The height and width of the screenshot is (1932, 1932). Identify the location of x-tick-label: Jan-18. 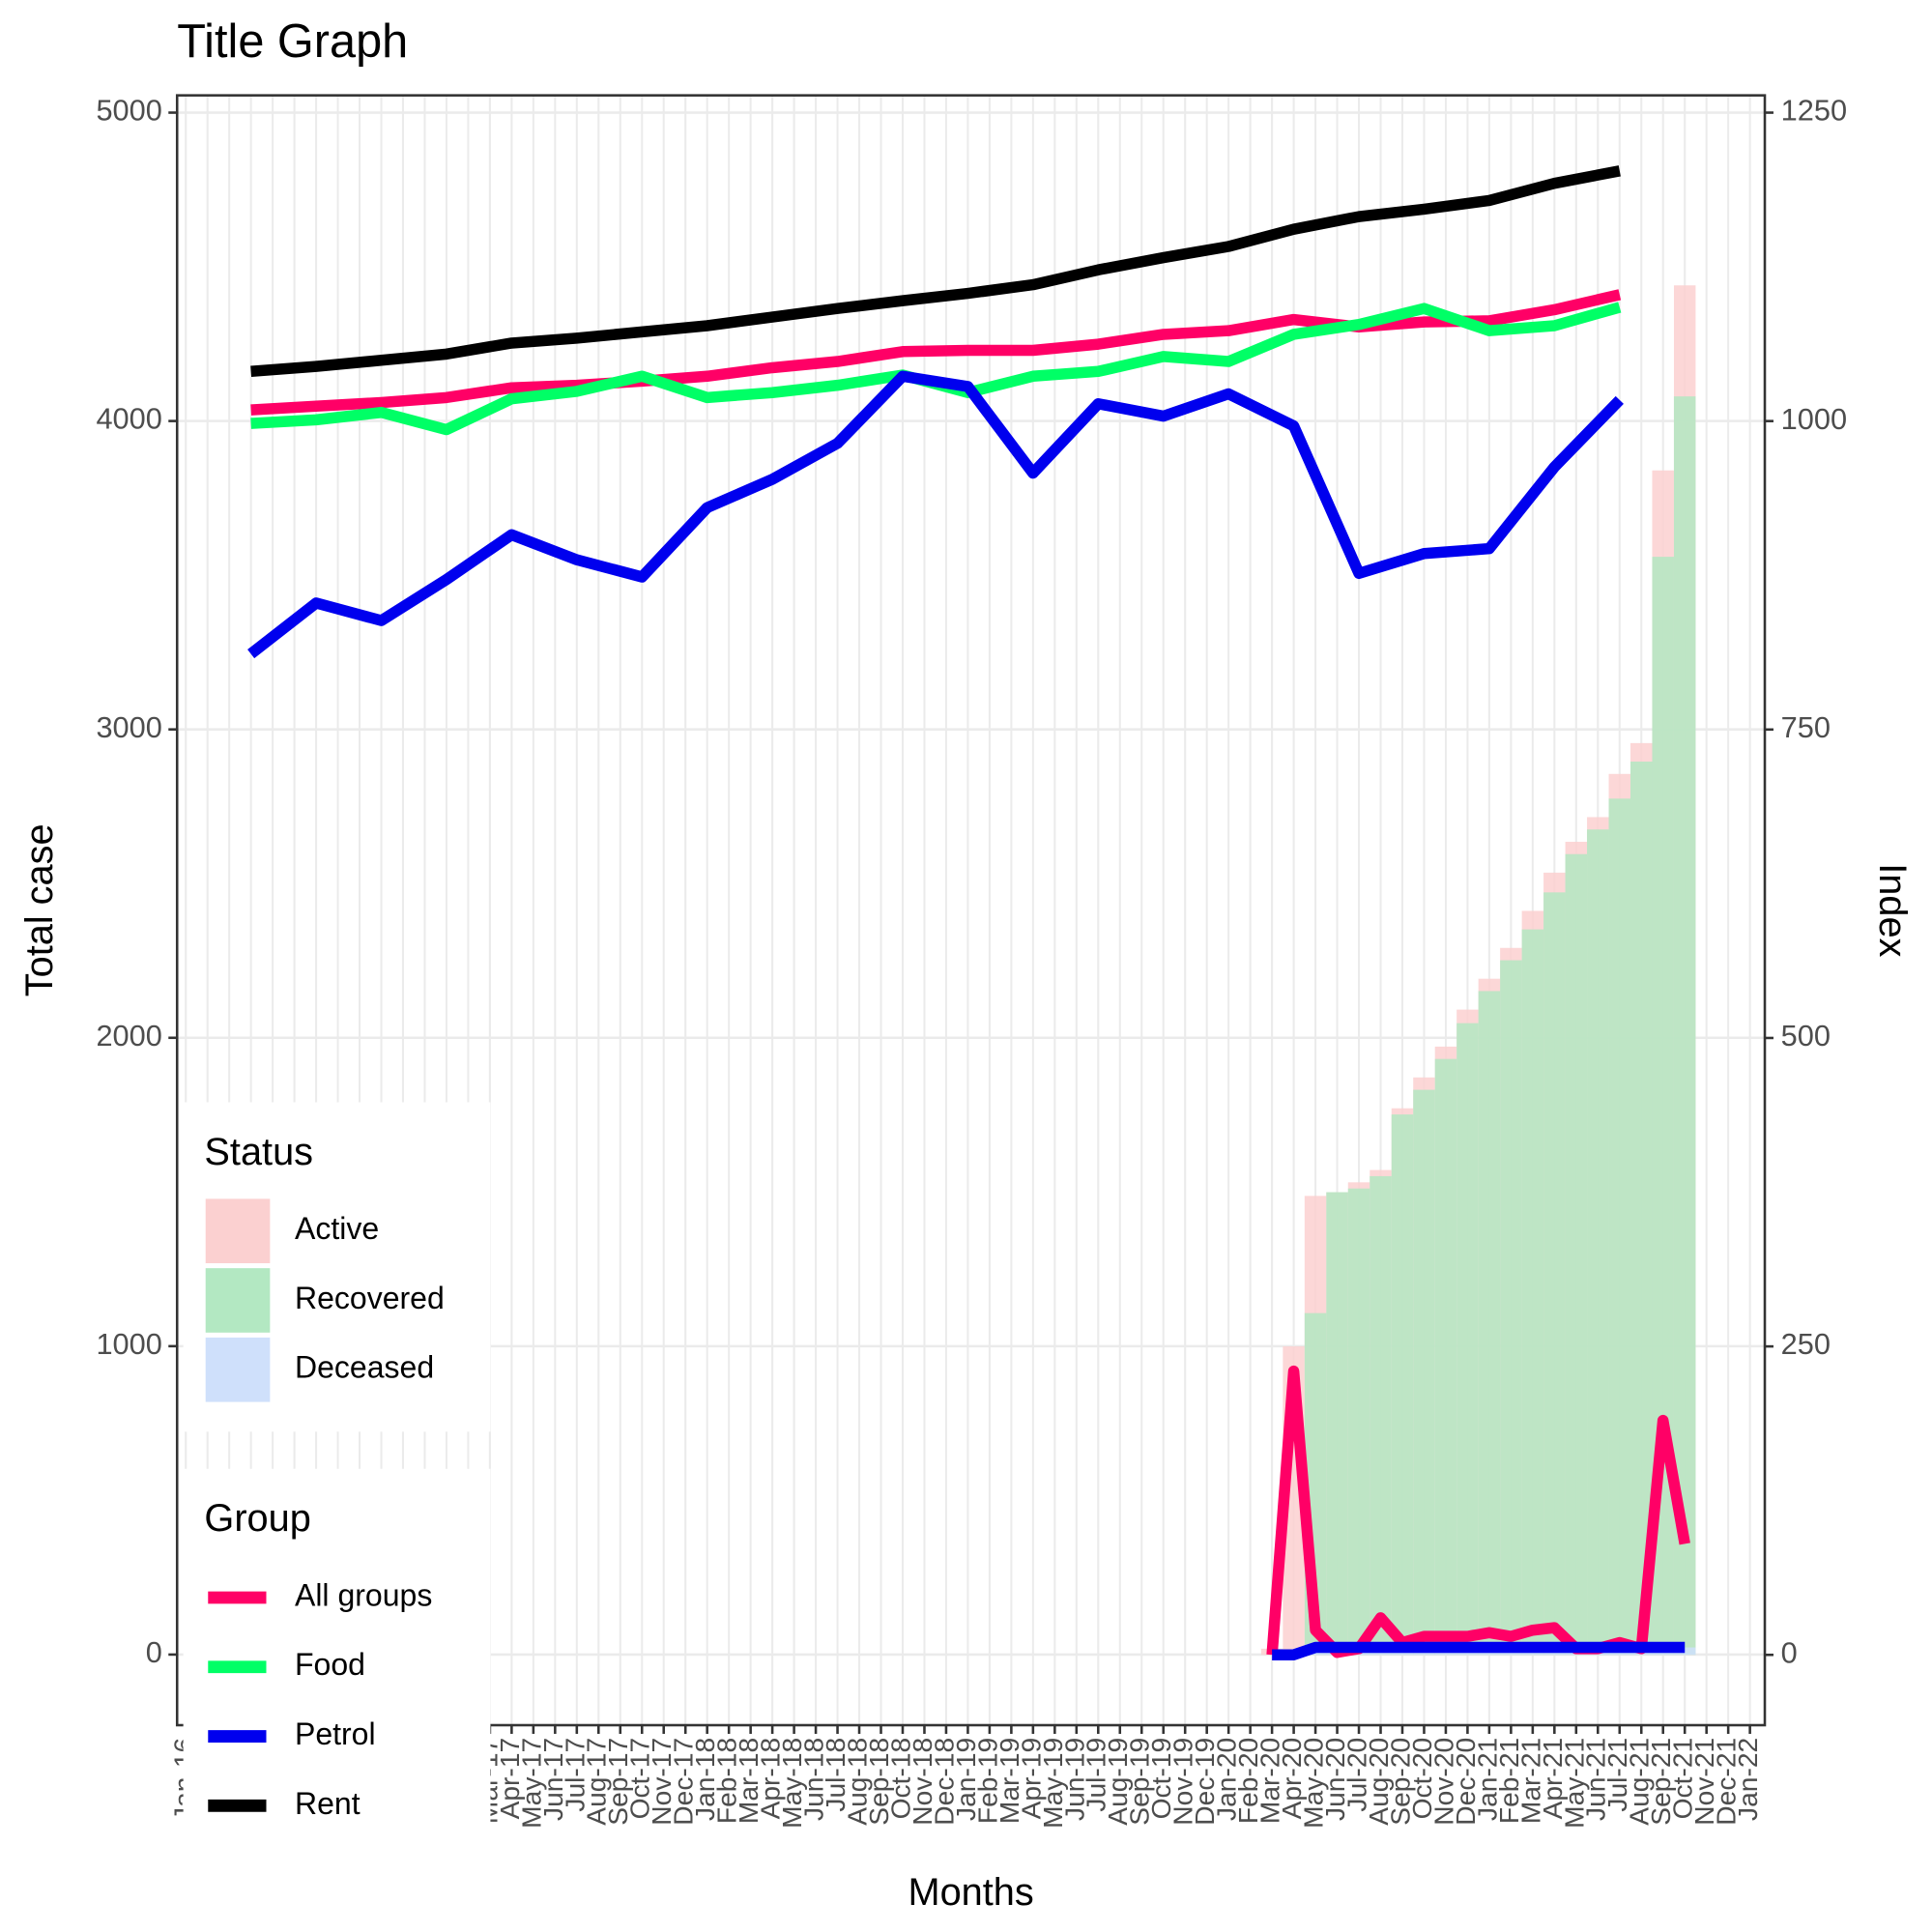
(704, 1779).